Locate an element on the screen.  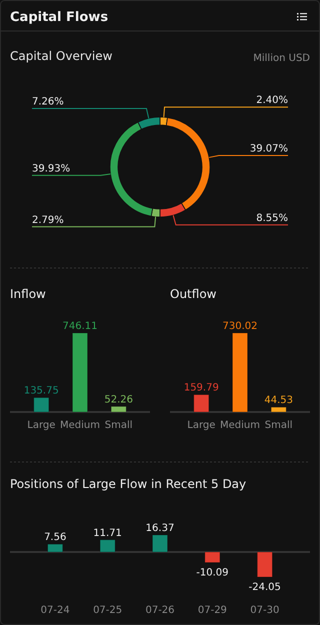
data-label: 52.26 is located at coordinates (118, 400).